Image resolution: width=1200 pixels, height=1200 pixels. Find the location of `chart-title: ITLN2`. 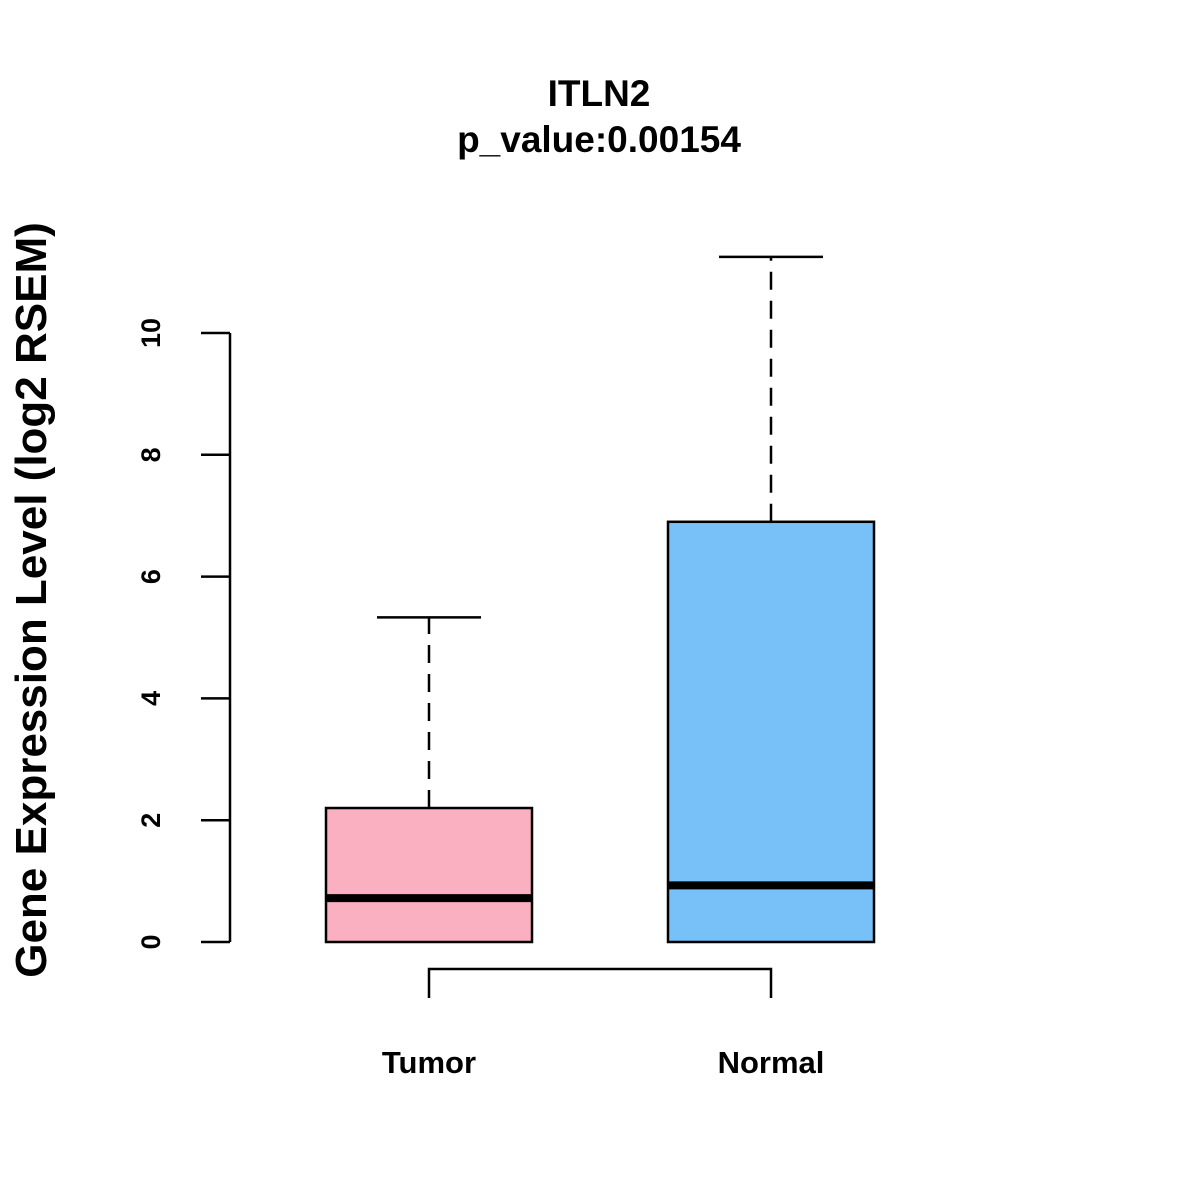

chart-title: ITLN2 is located at coordinates (599, 93).